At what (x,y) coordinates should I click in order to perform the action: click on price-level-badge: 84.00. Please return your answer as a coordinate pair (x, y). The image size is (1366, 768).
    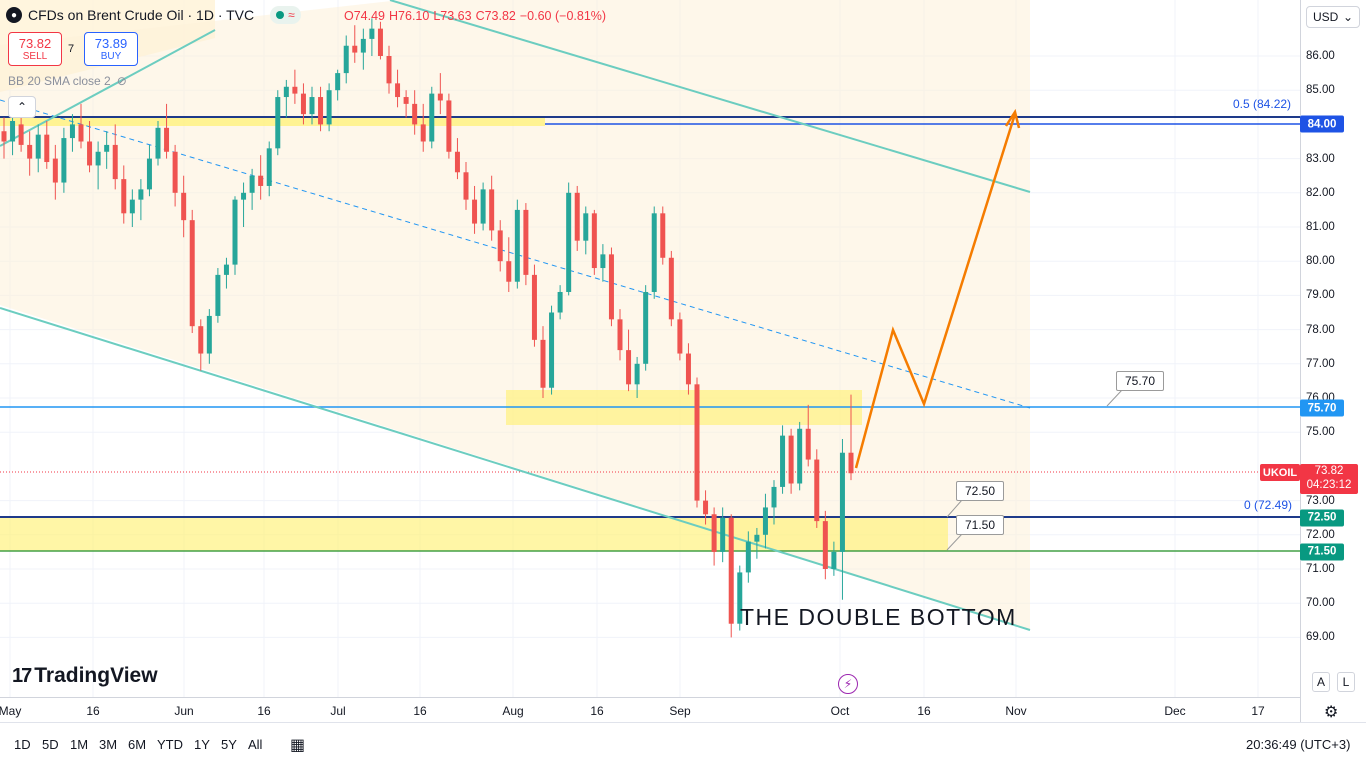
    Looking at the image, I should click on (1322, 124).